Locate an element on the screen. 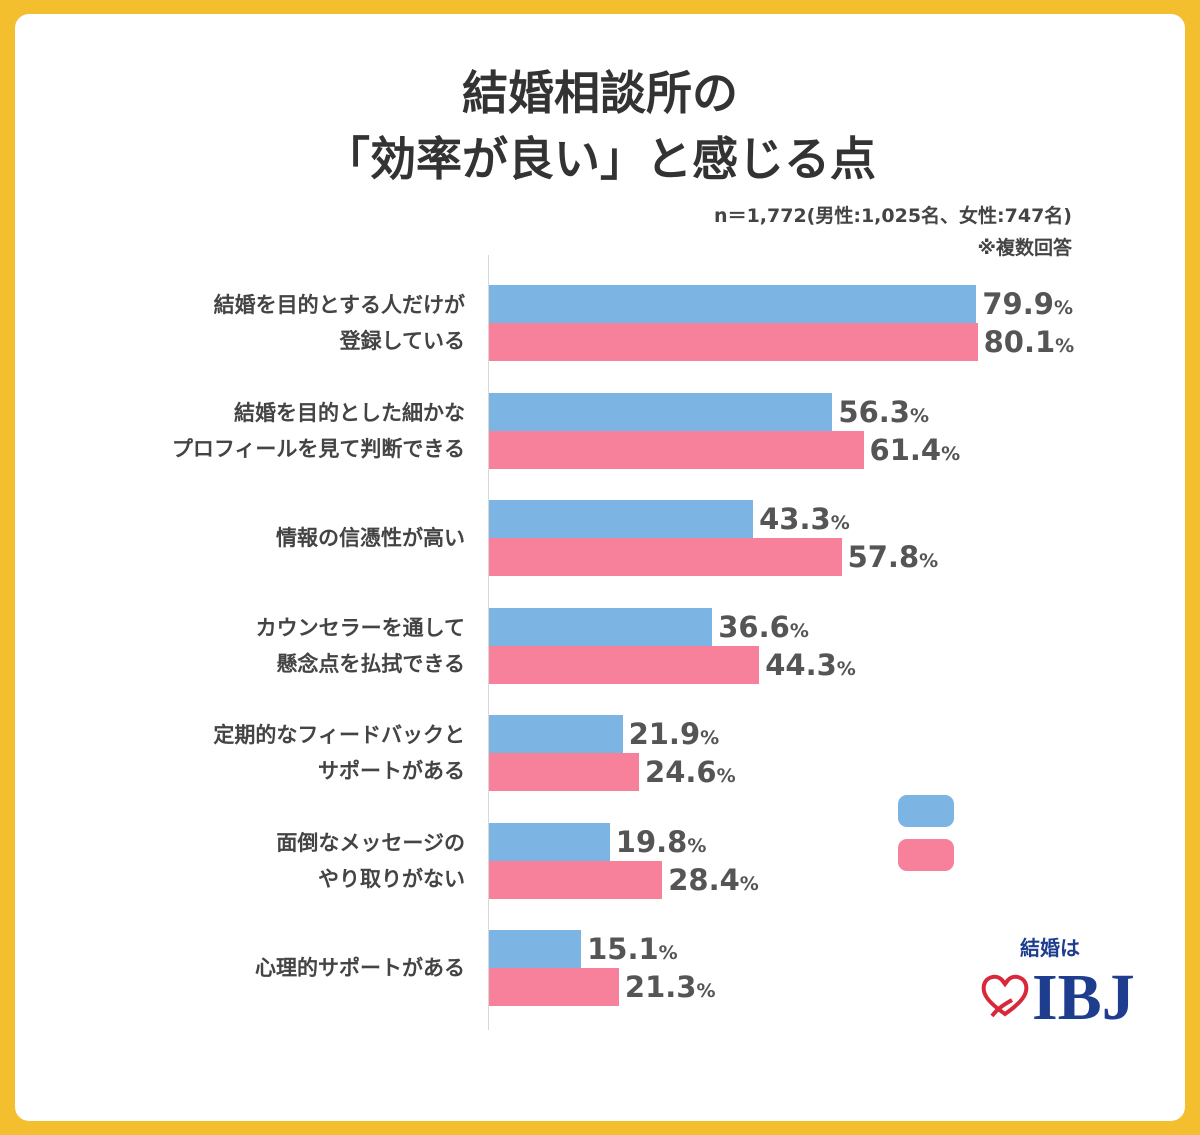 This screenshot has height=1135, width=1200. category-label-line: プロフィールを見て判断できる is located at coordinates (318, 448).